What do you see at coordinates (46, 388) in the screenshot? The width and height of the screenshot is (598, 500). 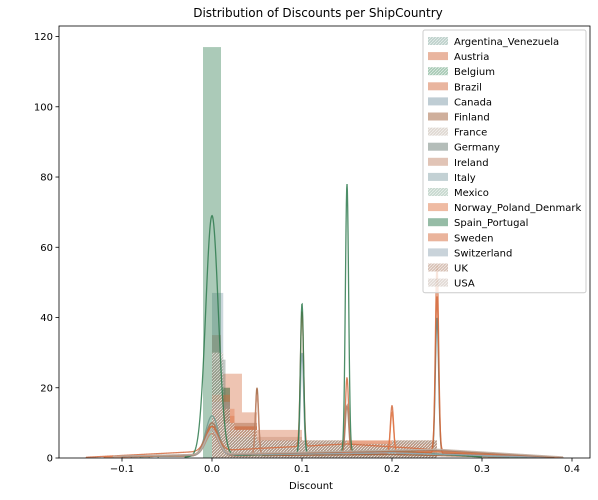 I see `y-tick-label: 20` at bounding box center [46, 388].